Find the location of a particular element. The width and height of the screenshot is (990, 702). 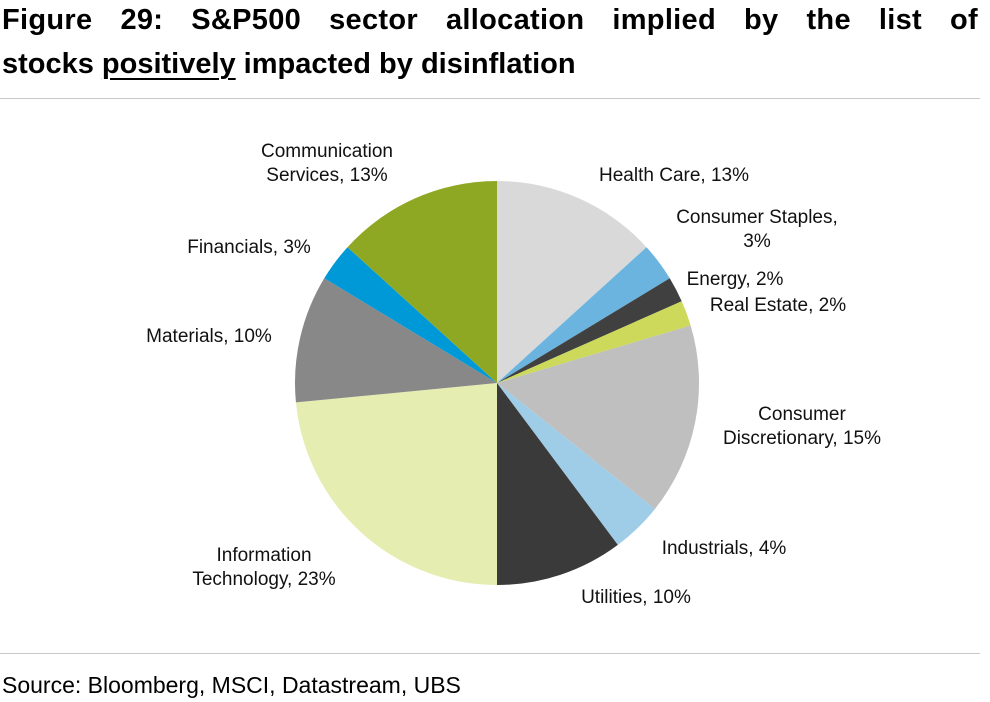

slice-label: Energy, 2% is located at coordinates (735, 279).